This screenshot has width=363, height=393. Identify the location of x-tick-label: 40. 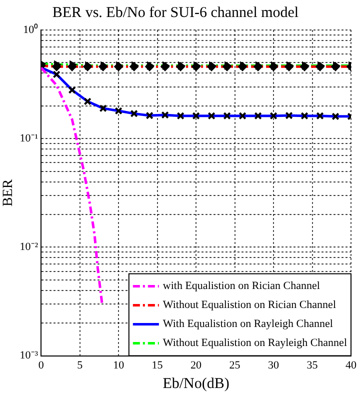
(351, 365).